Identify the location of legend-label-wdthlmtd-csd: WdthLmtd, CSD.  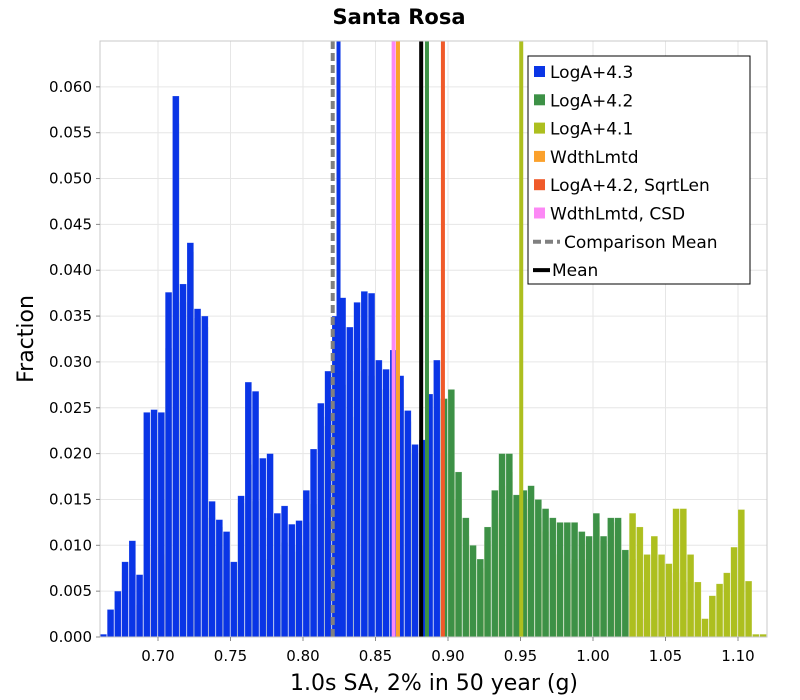
(617, 215).